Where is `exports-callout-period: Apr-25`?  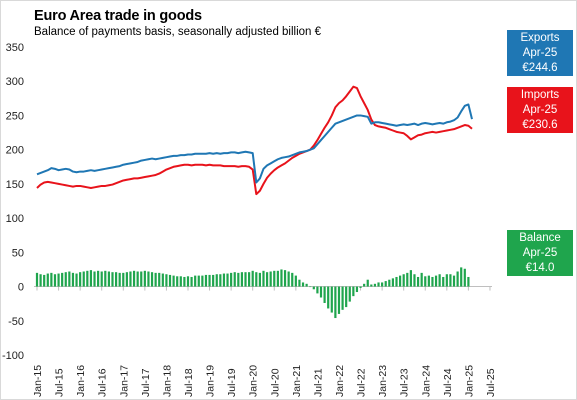
exports-callout-period: Apr-25 is located at coordinates (540, 53).